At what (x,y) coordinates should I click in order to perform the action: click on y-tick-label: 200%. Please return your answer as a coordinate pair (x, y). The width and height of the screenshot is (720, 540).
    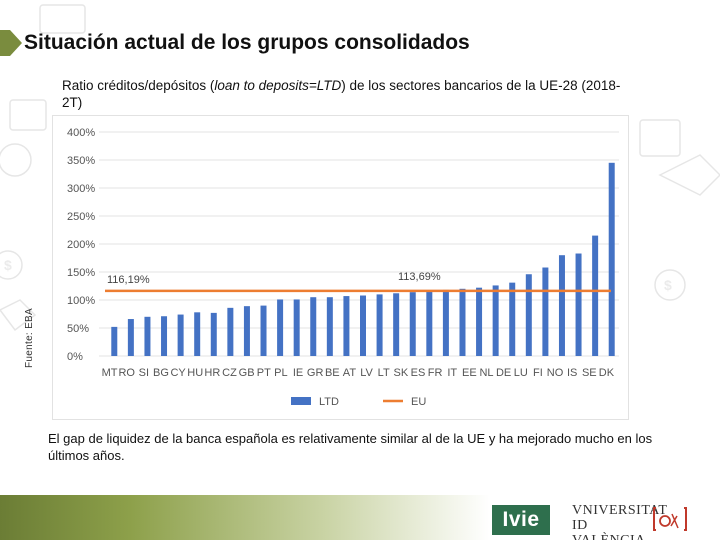
    Looking at the image, I should click on (81, 245).